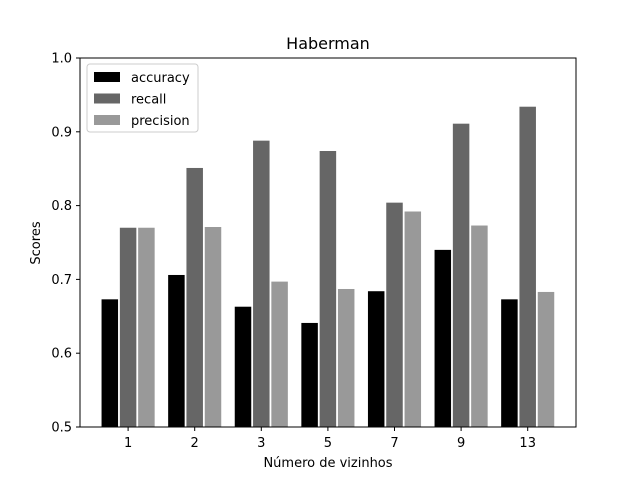 This screenshot has width=640, height=480. I want to click on x-tick-label: 9, so click(461, 443).